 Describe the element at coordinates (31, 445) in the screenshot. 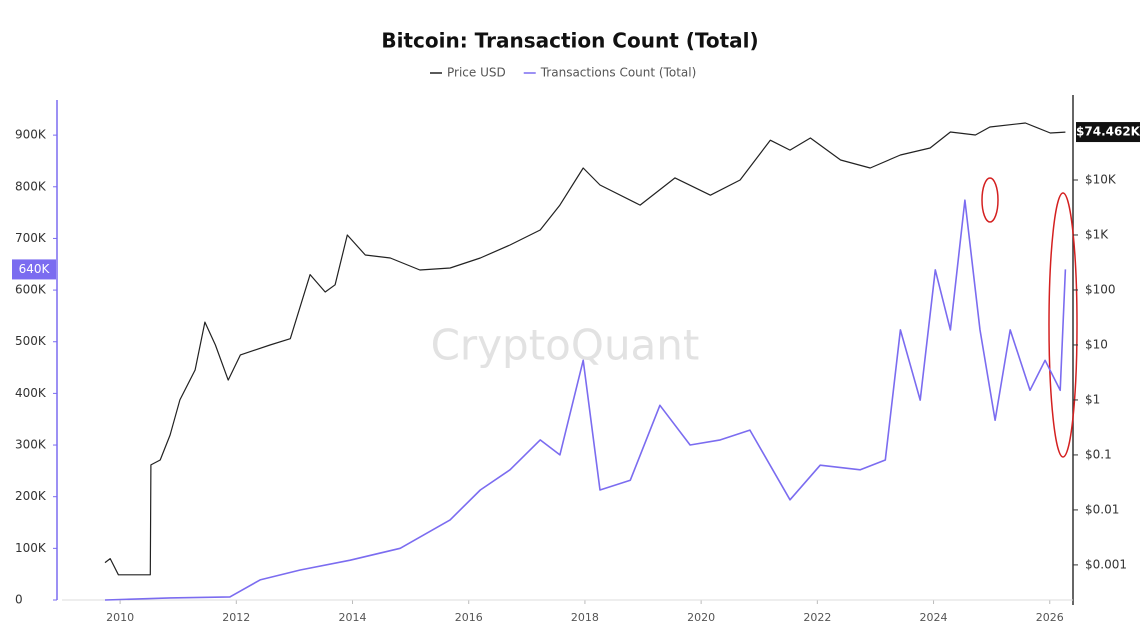

I see `y-tick-label: 300K` at that location.